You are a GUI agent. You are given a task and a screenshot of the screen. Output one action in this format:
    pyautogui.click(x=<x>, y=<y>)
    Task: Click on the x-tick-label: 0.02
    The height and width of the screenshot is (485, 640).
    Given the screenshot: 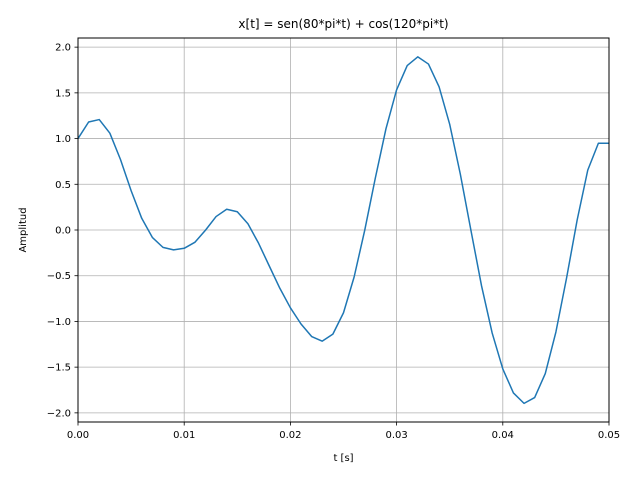 What is the action you would take?
    pyautogui.click(x=290, y=435)
    